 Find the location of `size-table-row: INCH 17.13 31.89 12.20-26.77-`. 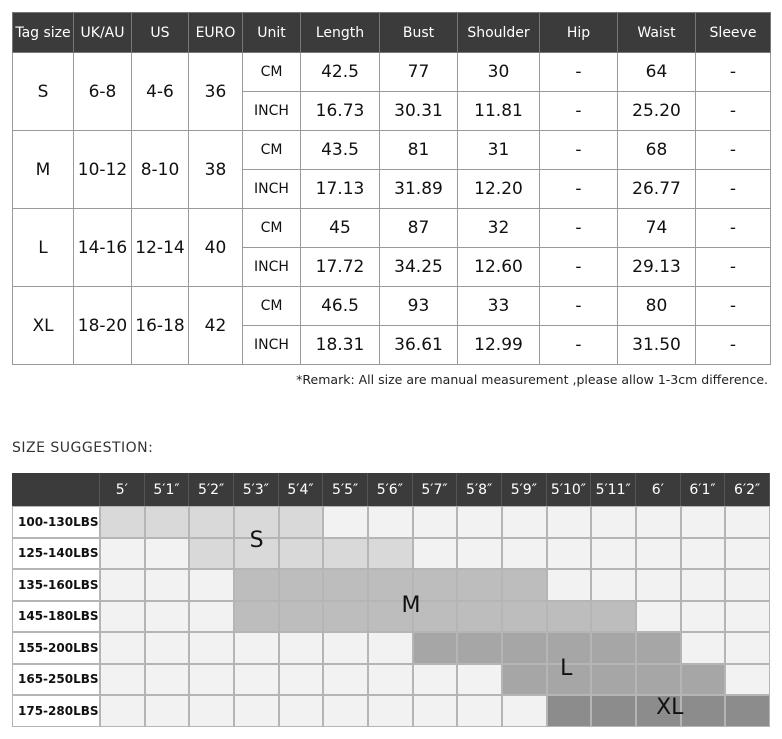

size-table-row: INCH 17.13 31.89 12.20-26.77- is located at coordinates (392, 189).